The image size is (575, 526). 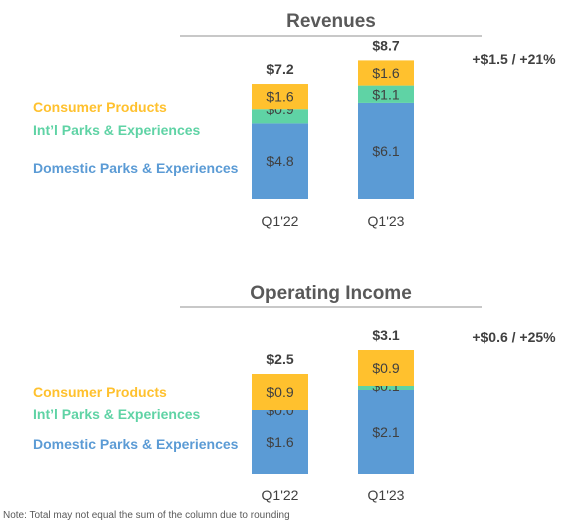 I want to click on data-label-consumer-products-q122: $0.9, so click(x=279, y=392).